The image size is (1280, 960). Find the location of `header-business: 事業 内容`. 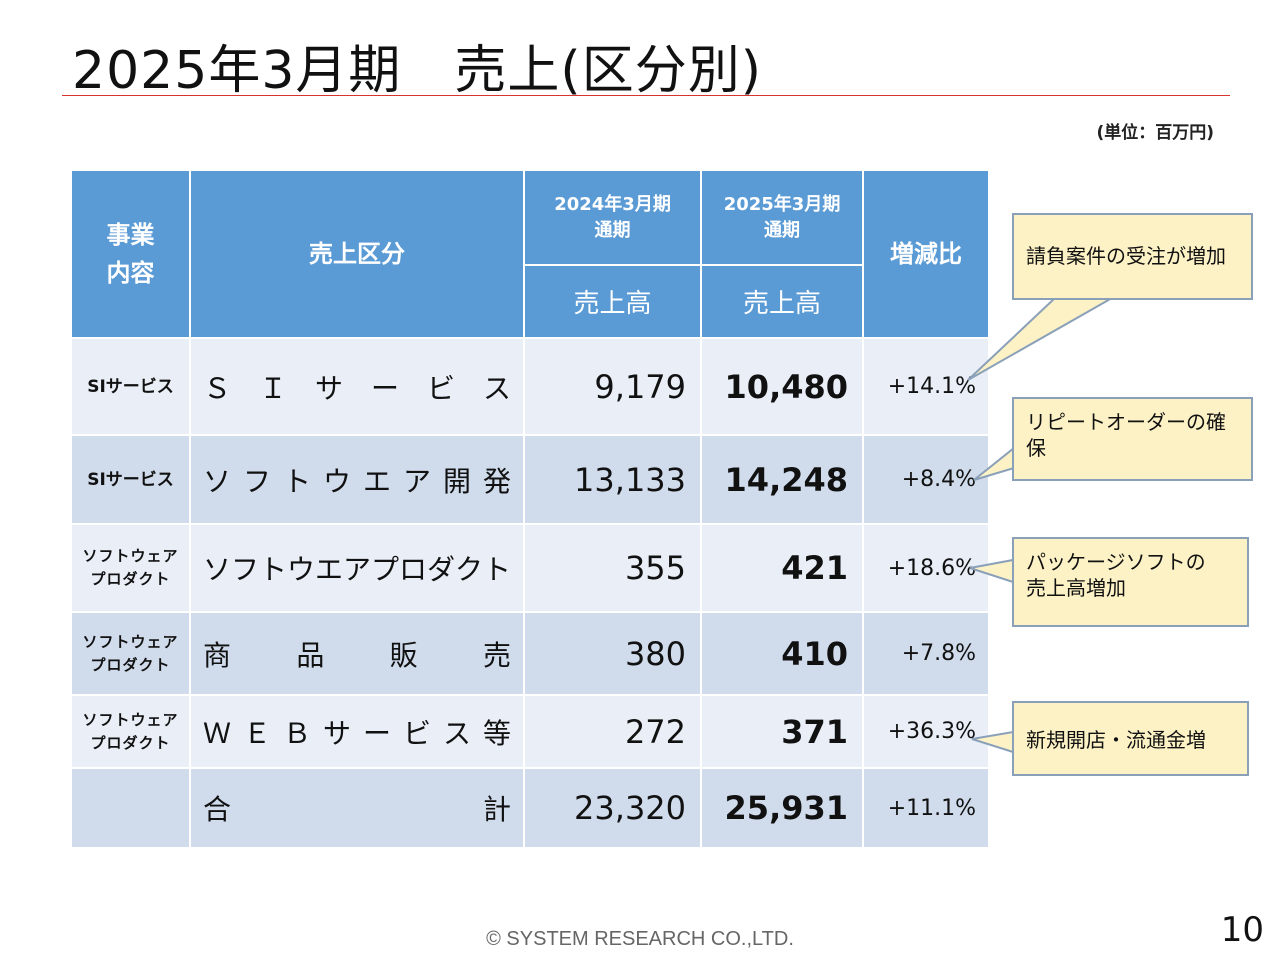

header-business: 事業 内容 is located at coordinates (130, 254).